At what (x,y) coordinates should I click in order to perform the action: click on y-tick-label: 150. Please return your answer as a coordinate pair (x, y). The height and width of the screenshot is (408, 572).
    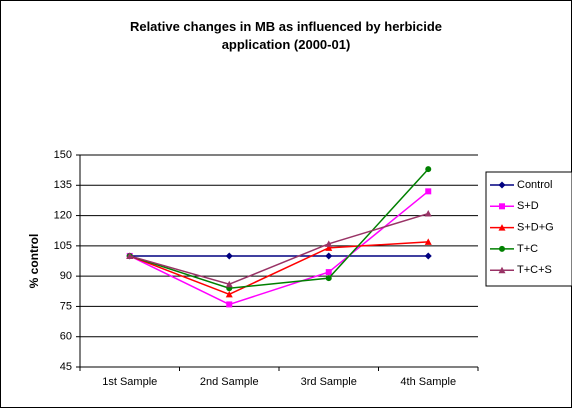
    Looking at the image, I should click on (63, 155).